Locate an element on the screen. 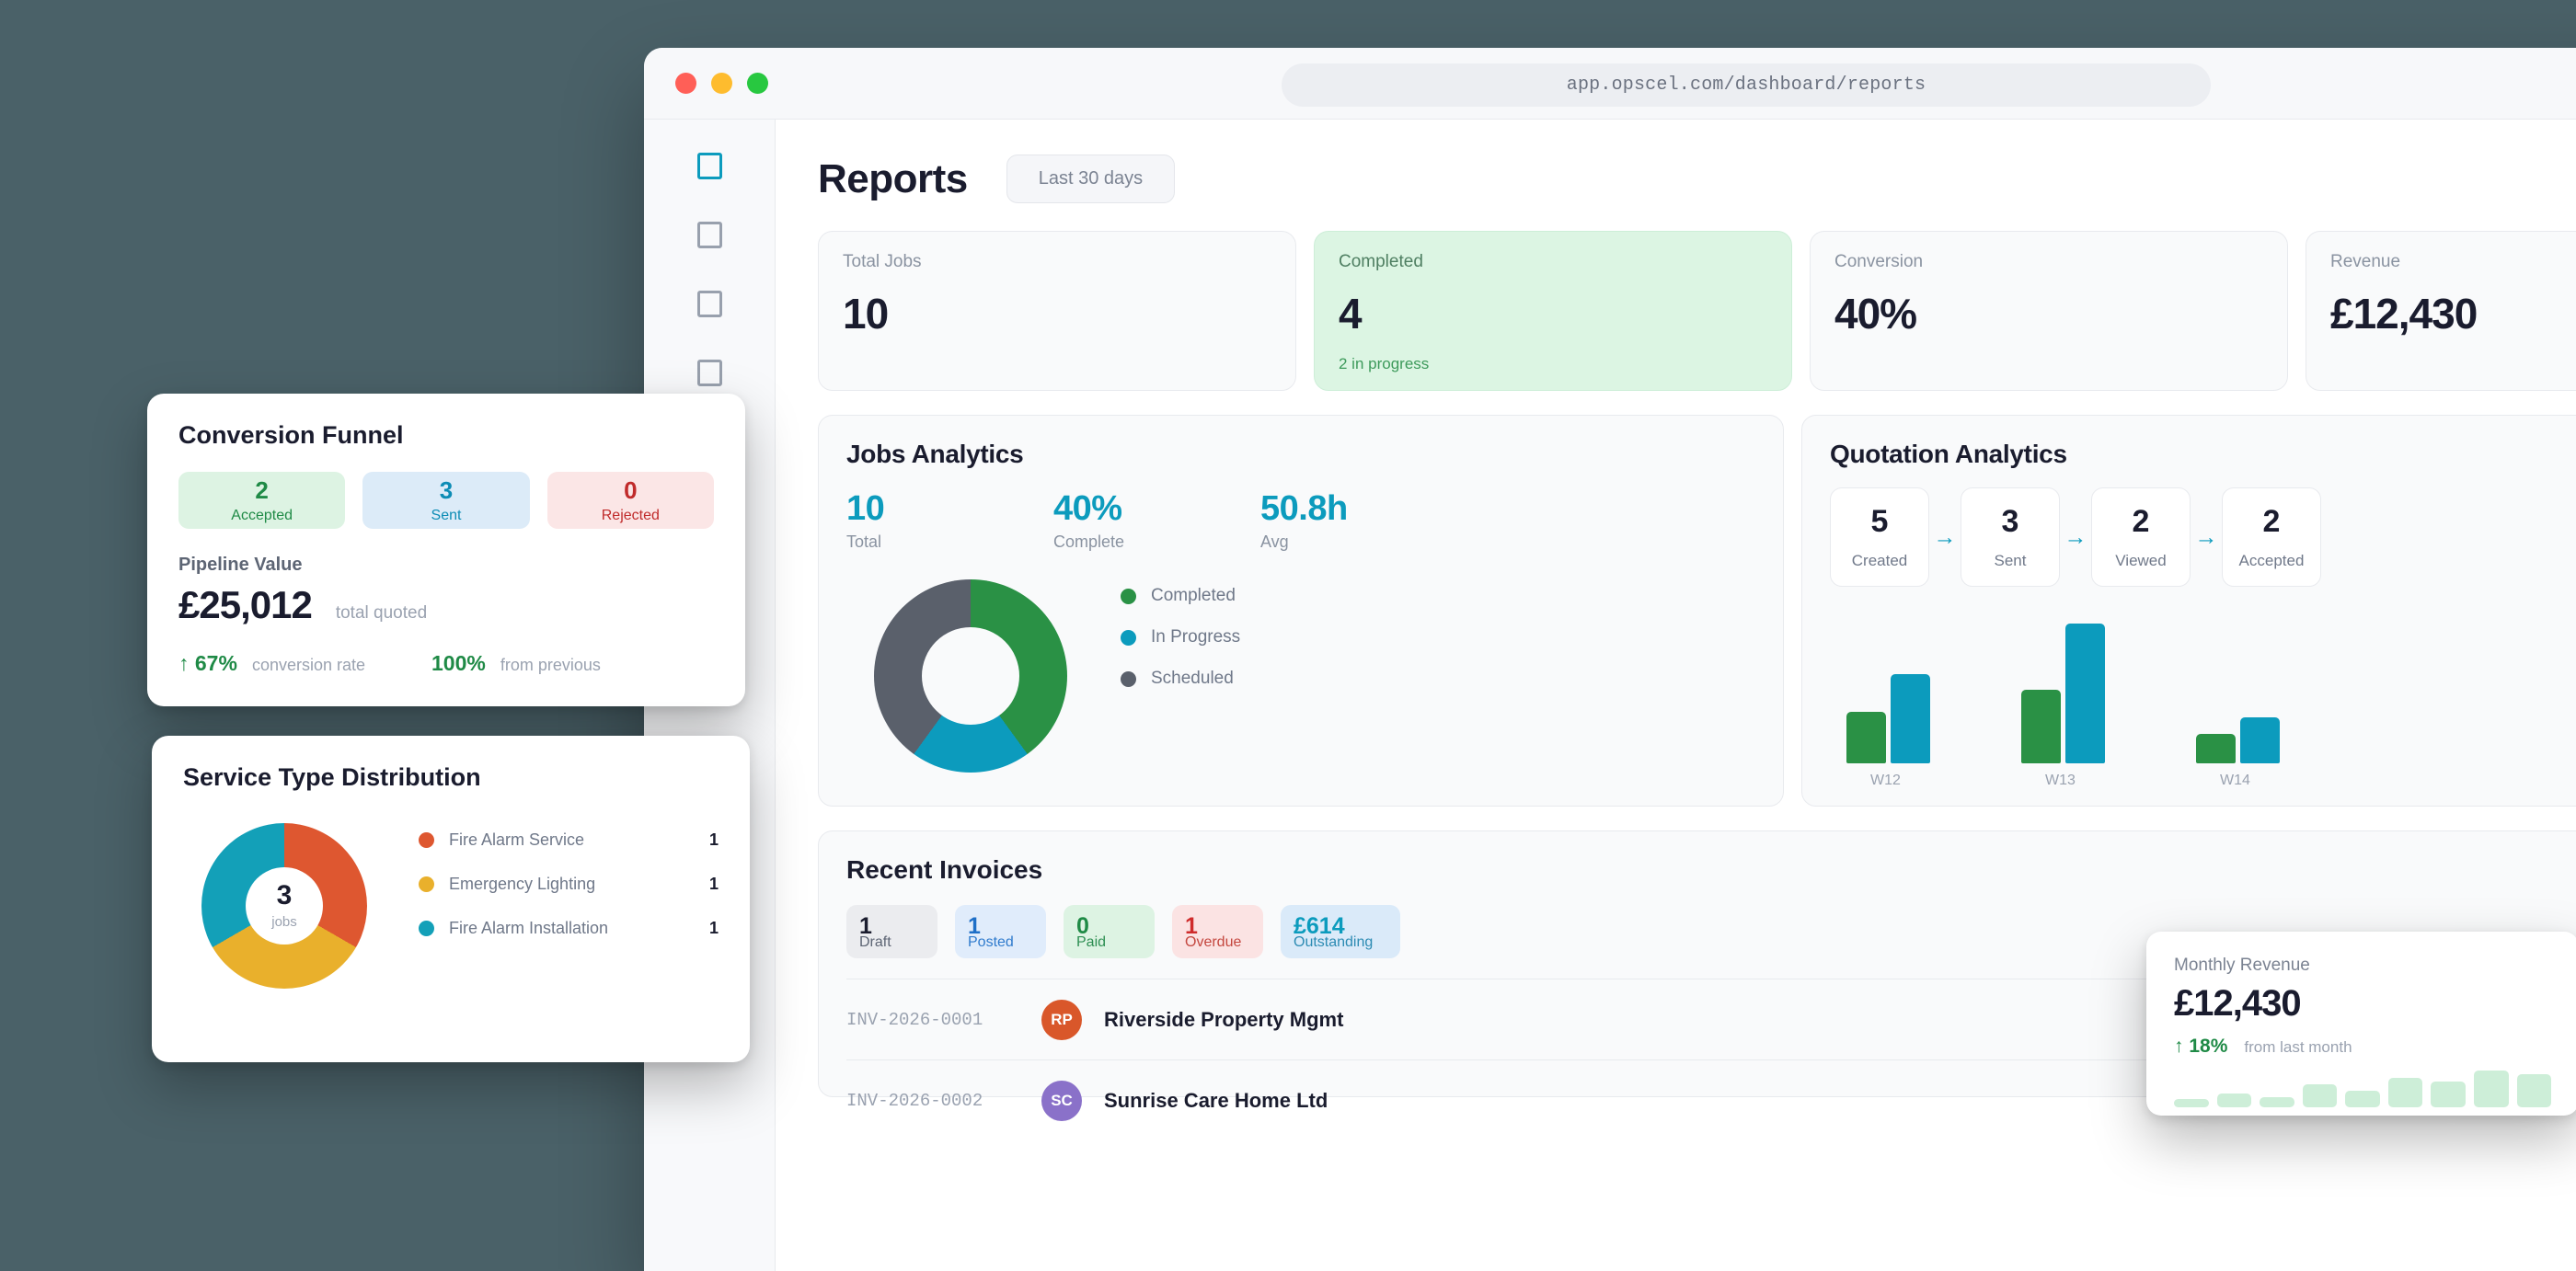 The height and width of the screenshot is (1271, 2576). kpi-value: 40% is located at coordinates (1875, 314).